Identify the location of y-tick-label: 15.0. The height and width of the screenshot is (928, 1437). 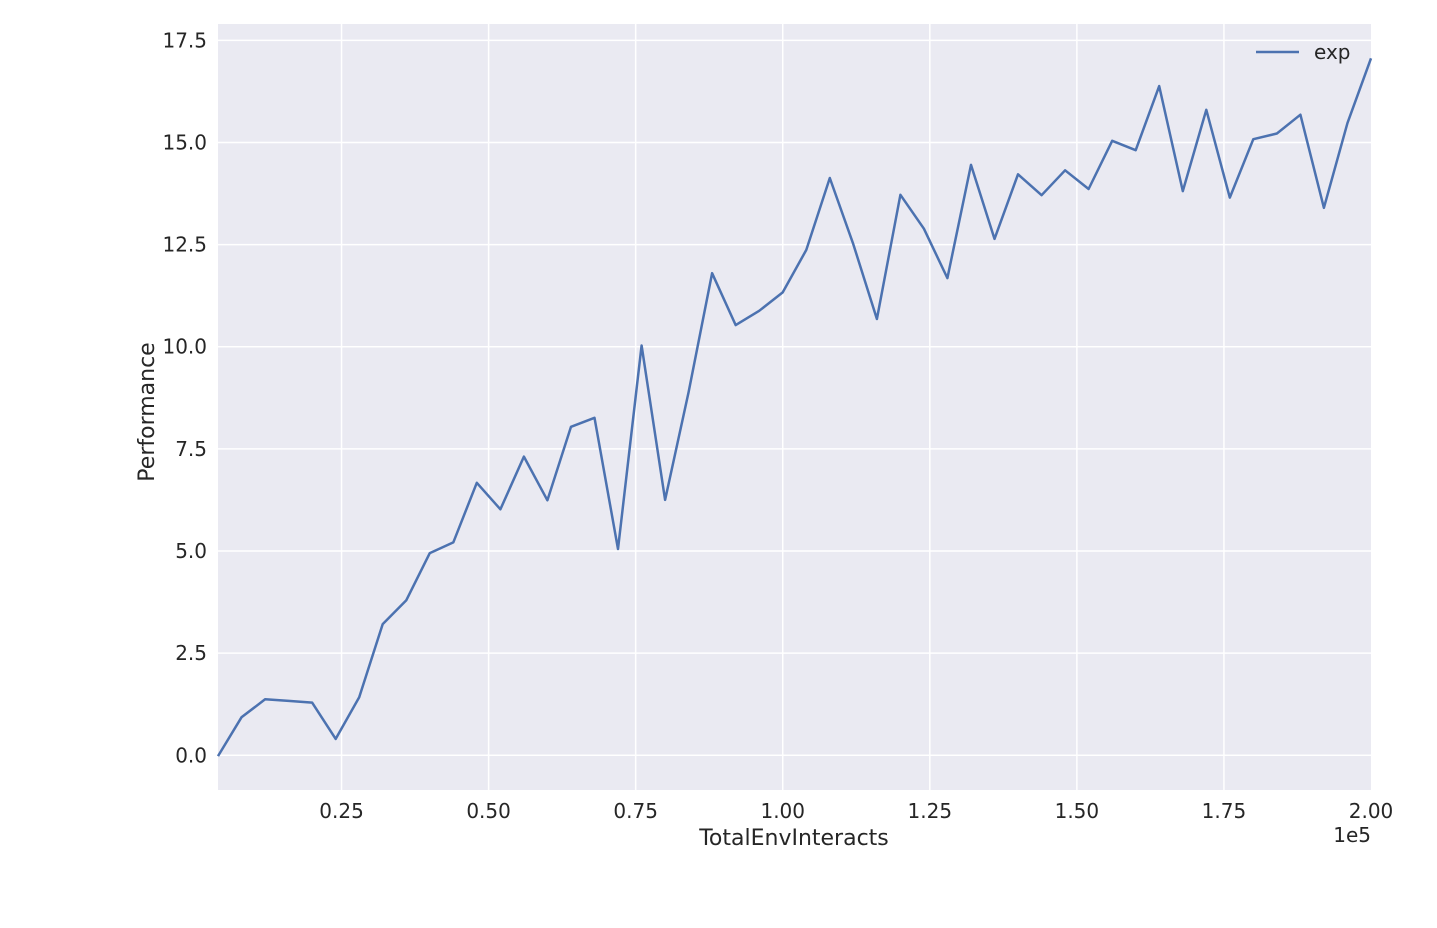
(184, 142).